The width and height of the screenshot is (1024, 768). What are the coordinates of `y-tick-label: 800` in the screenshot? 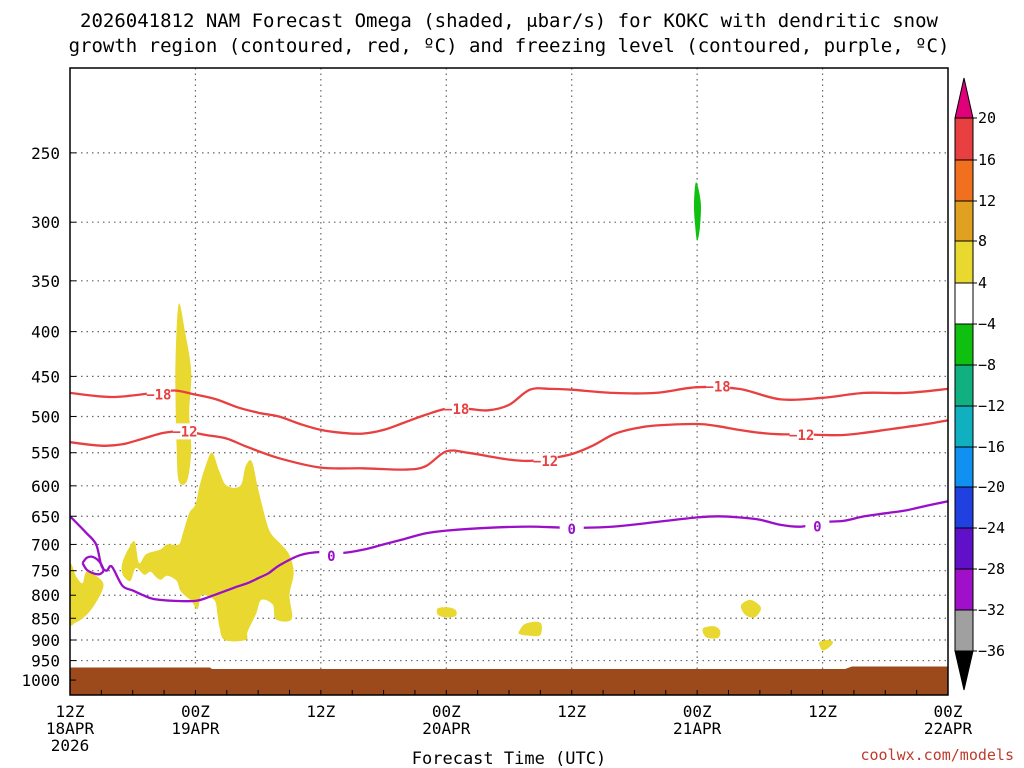 It's located at (45, 595).